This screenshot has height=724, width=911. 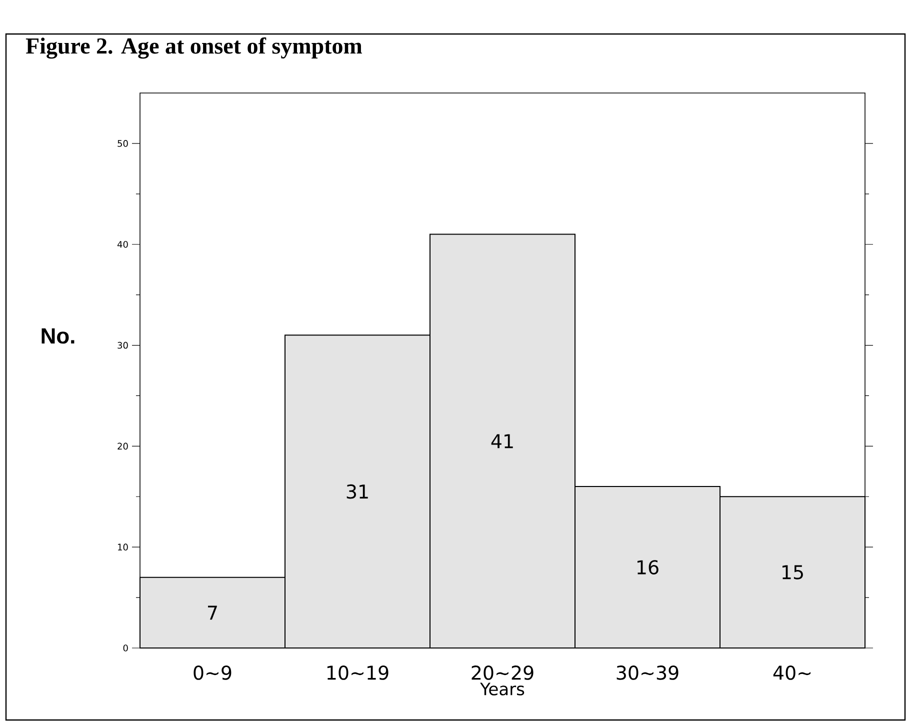 I want to click on chart-title: Figure 2. Age at onset of symptom, so click(x=194, y=48).